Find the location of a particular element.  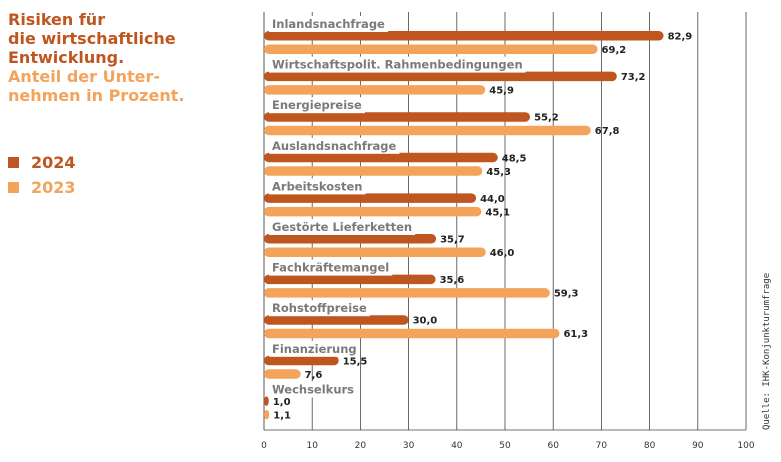

x-tick-label: 40 is located at coordinates (457, 446).